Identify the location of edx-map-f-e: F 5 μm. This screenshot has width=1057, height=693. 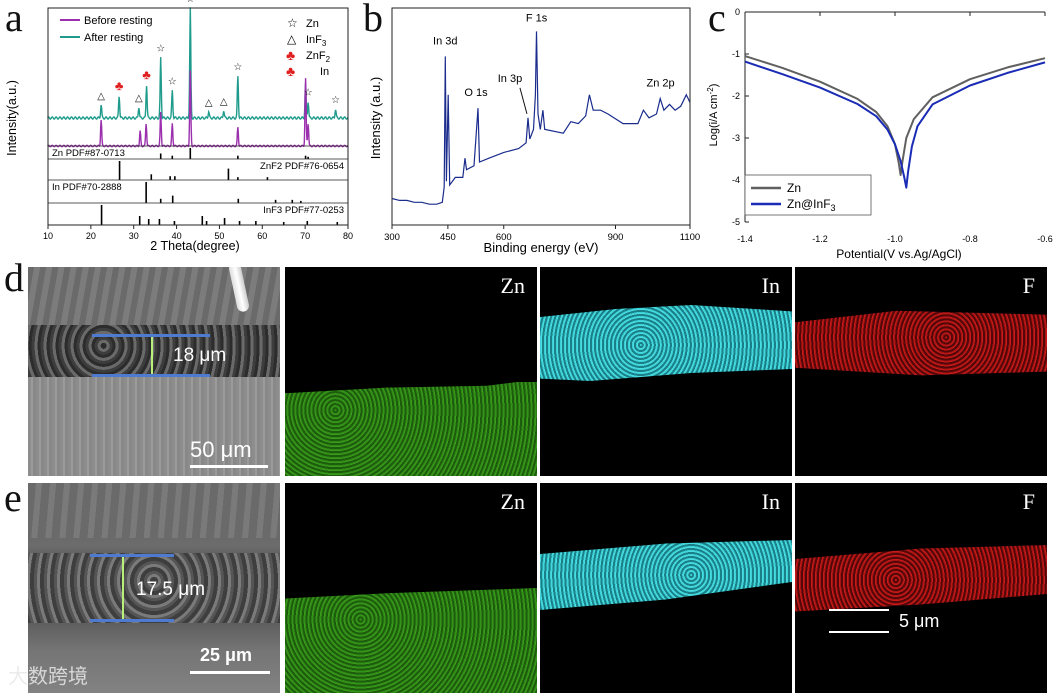
(921, 588).